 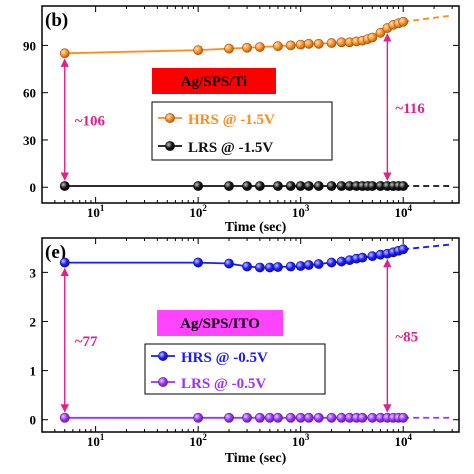 What do you see at coordinates (234, 37) in the screenshot?
I see `series-line` at bounding box center [234, 37].